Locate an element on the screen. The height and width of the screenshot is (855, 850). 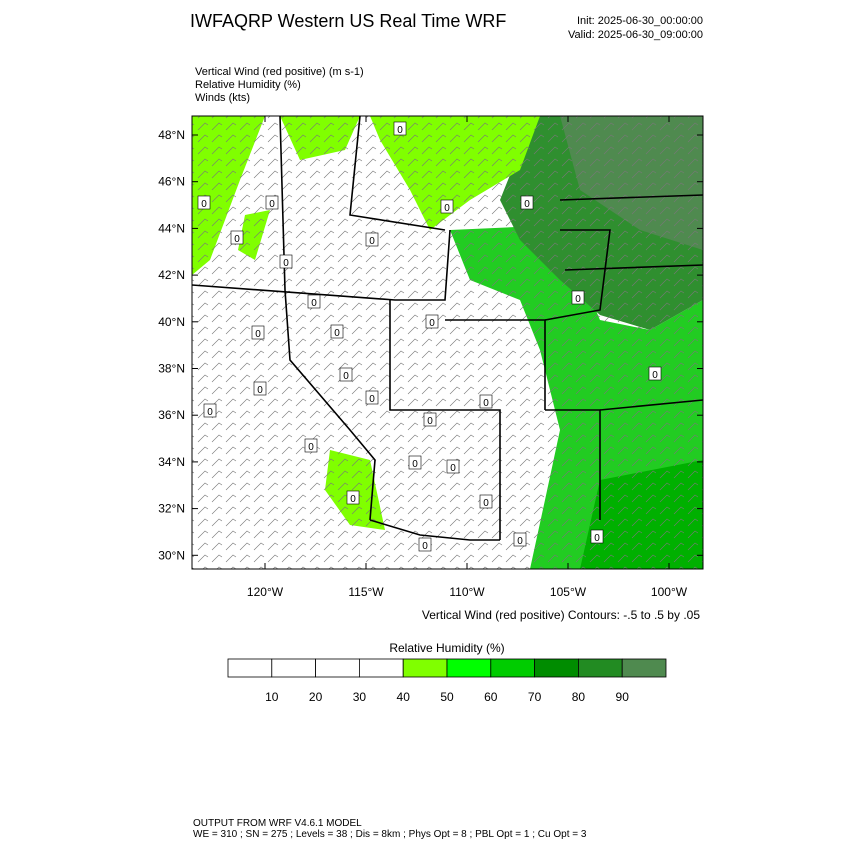
colorbar-label: 50 is located at coordinates (447, 697).